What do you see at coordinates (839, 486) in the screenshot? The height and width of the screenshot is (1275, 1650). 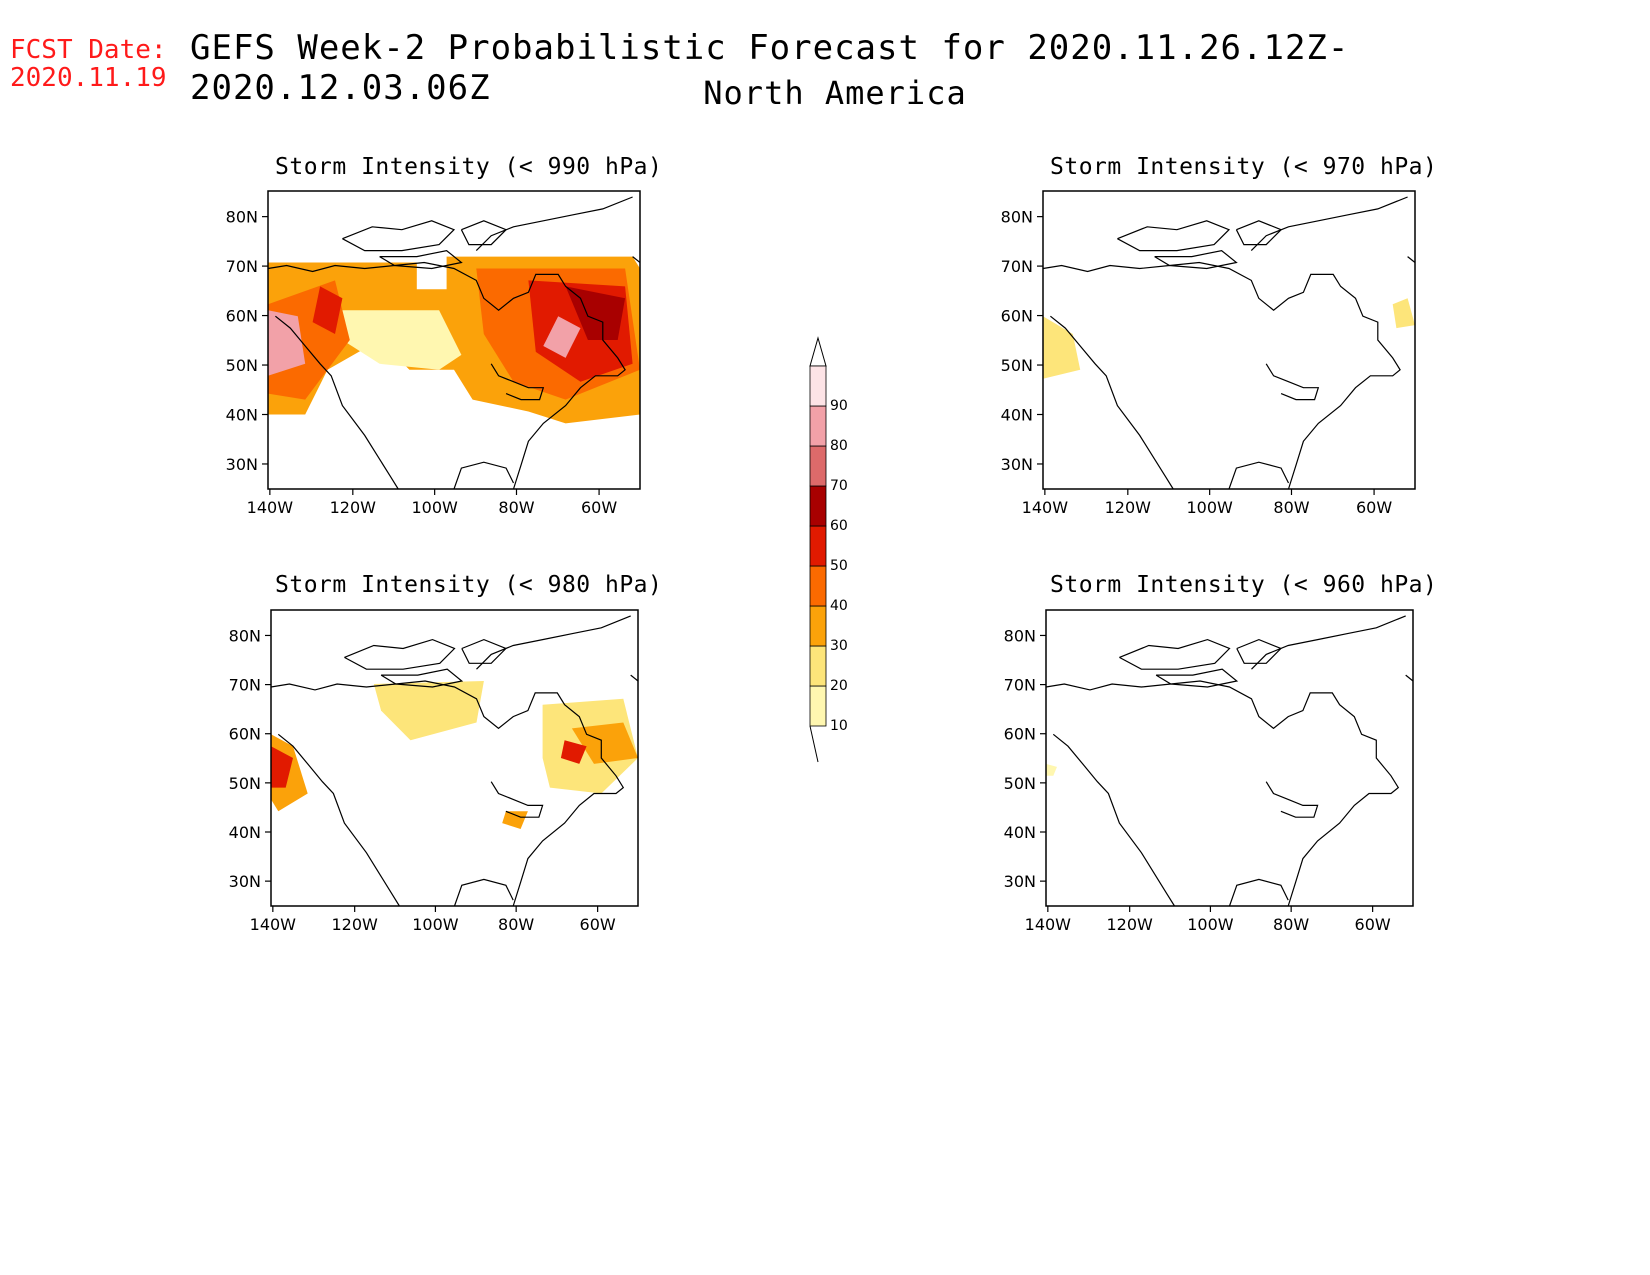 I see `colorbar-label: 70` at bounding box center [839, 486].